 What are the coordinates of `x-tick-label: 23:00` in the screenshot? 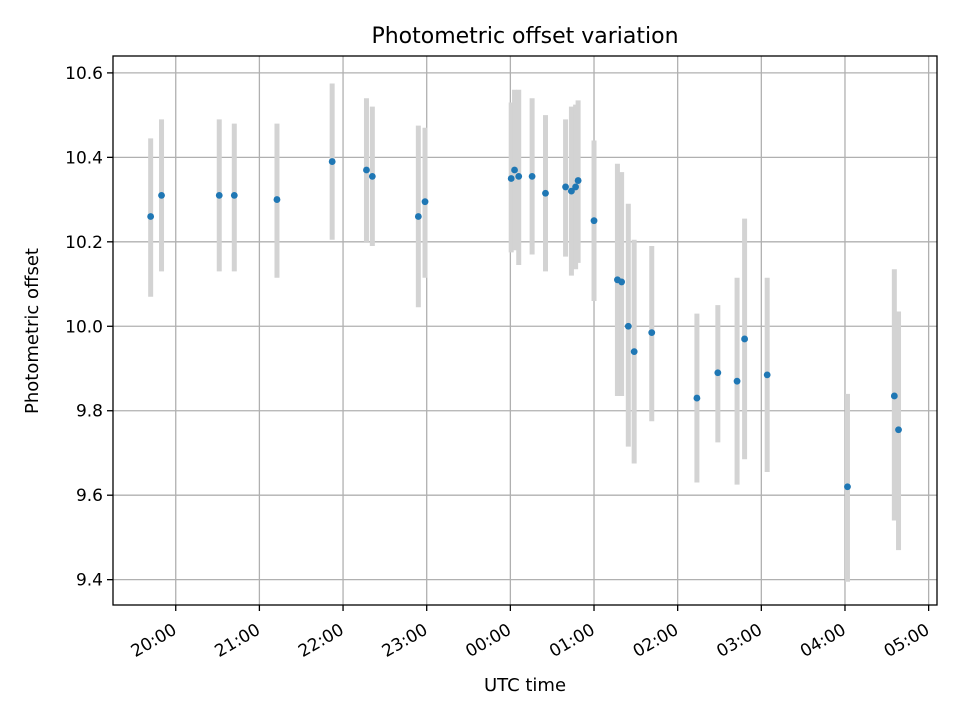 It's located at (405, 641).